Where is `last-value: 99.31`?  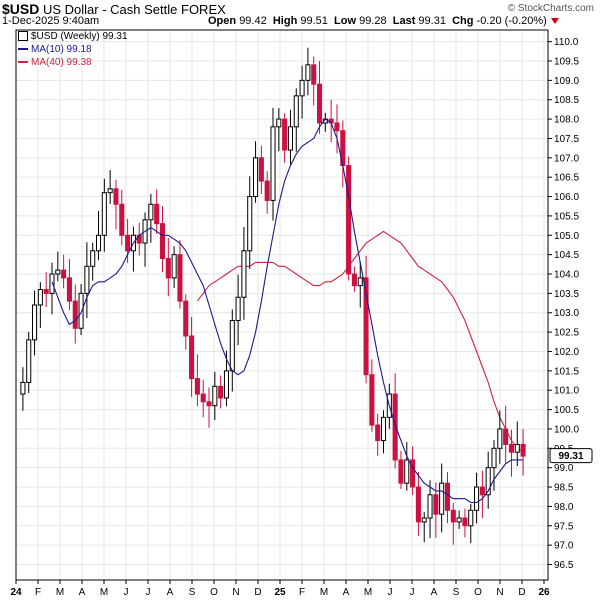 last-value: 99.31 is located at coordinates (432, 21).